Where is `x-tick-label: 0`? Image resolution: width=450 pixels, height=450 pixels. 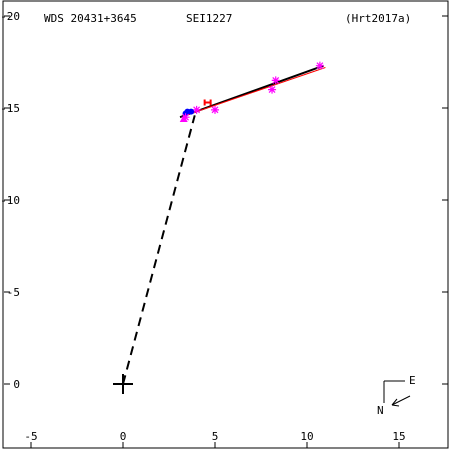
x-tick-label: 0 is located at coordinates (123, 436).